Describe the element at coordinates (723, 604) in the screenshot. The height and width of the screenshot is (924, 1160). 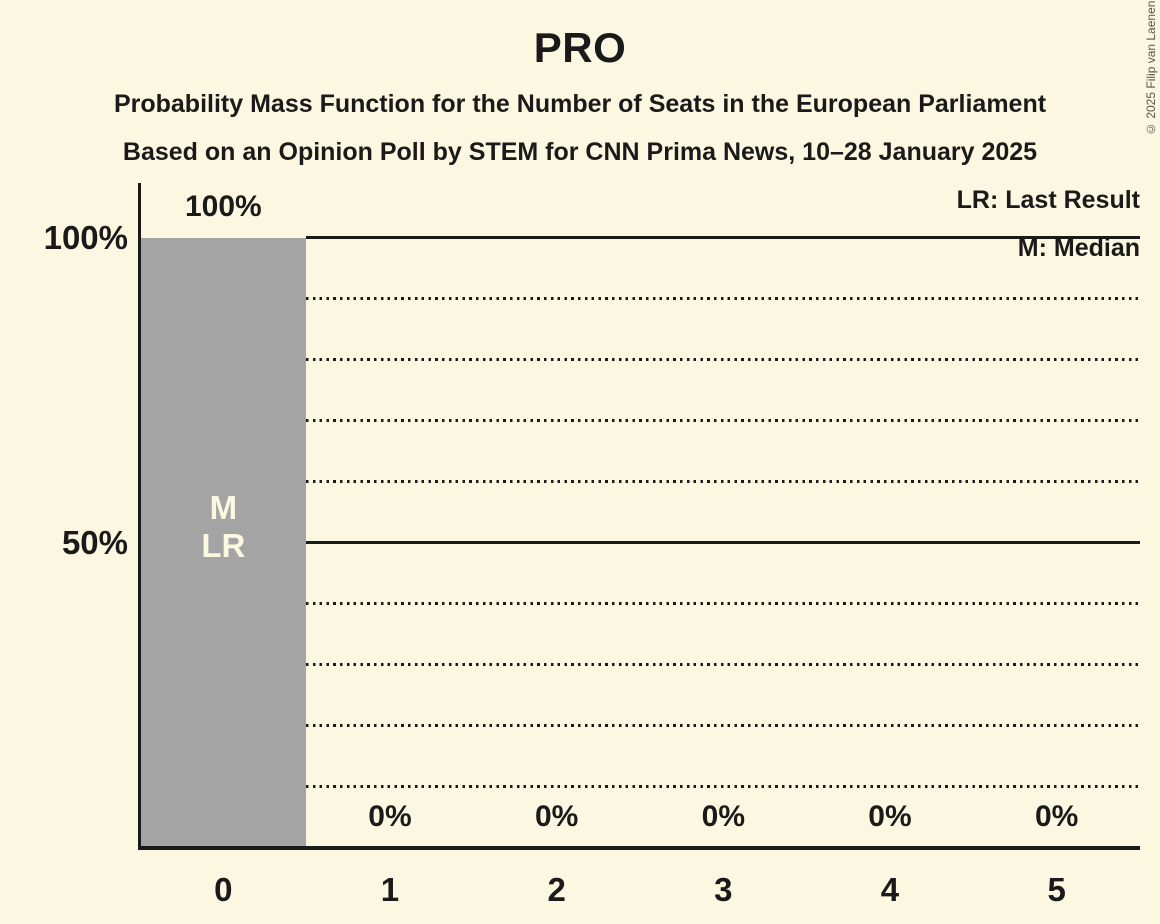
I see `gridline-dotted-40pct` at that location.